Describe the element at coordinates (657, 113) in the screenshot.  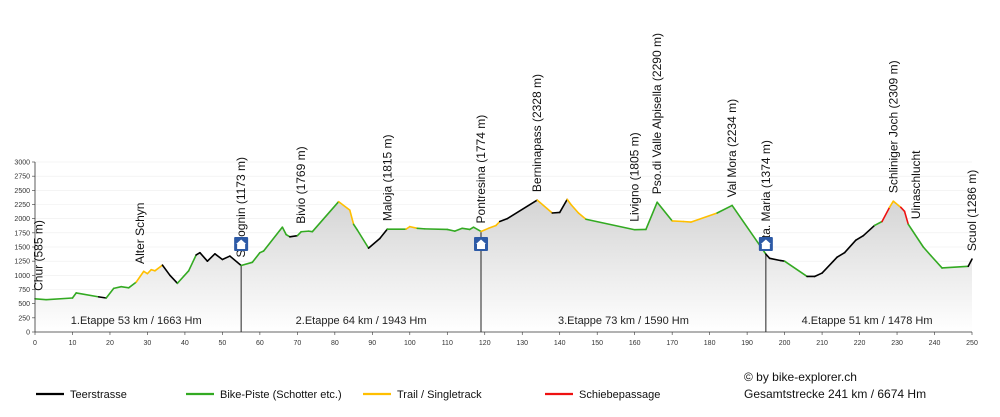
I see `place-label: Pso.di Valle Alpisella (2290 m)` at that location.